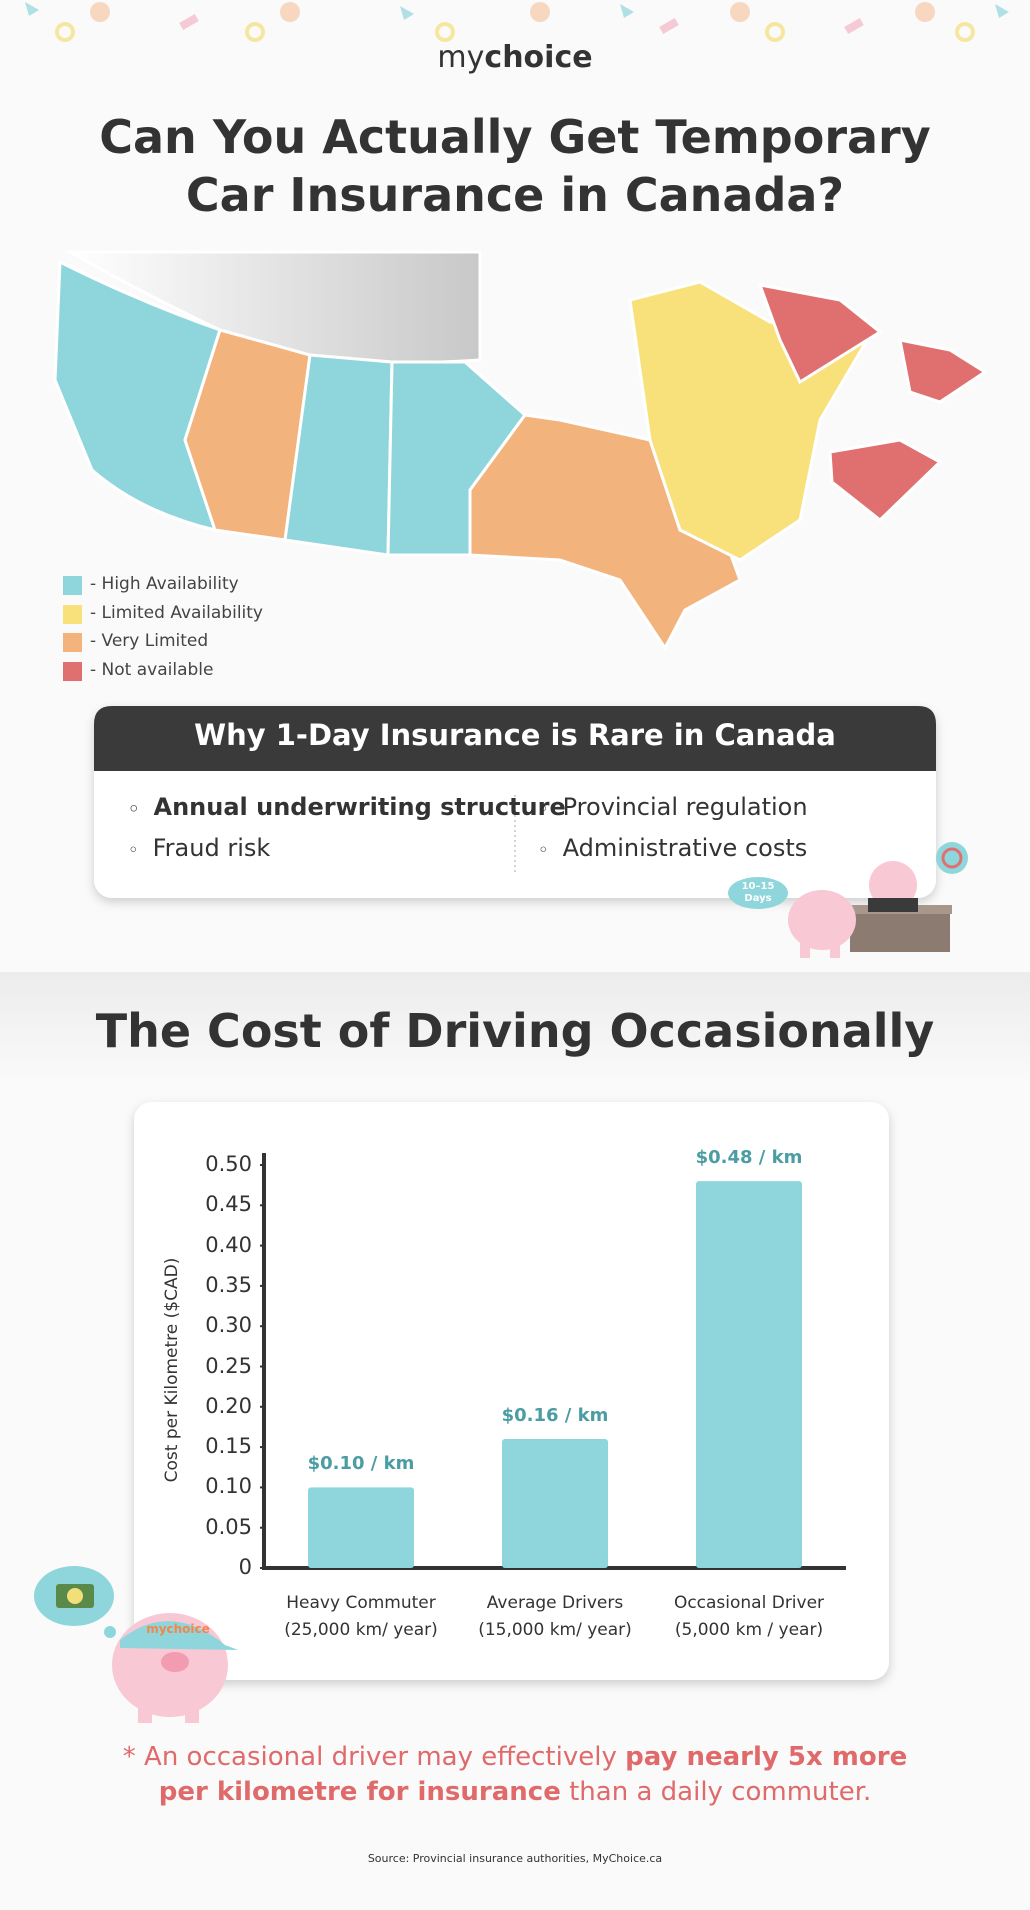  Describe the element at coordinates (553, 1361) in the screenshot. I see `chart` at that location.